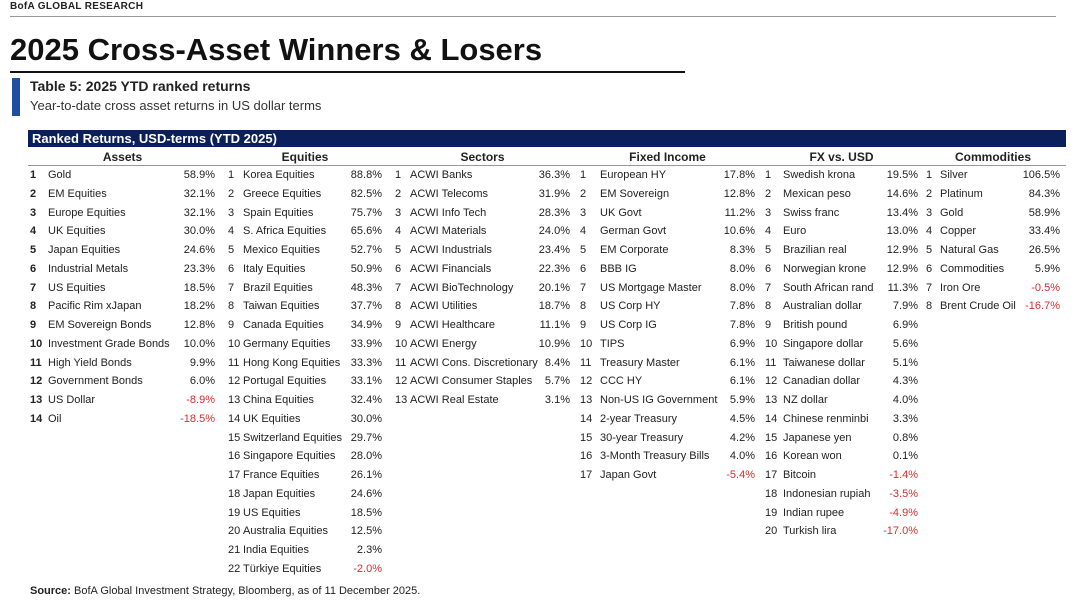 The width and height of the screenshot is (1080, 604). What do you see at coordinates (366, 250) in the screenshot?
I see `value: 52.7%` at bounding box center [366, 250].